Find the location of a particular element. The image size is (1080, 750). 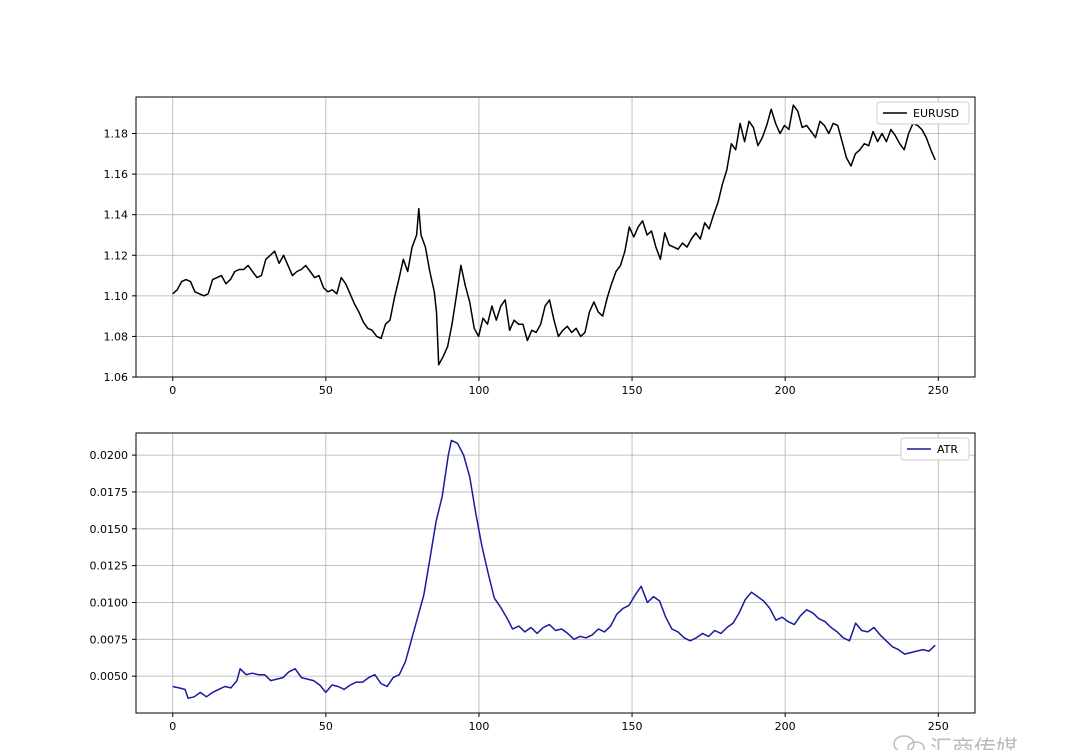

watermark-text: 汇商传媒 is located at coordinates (974, 743).